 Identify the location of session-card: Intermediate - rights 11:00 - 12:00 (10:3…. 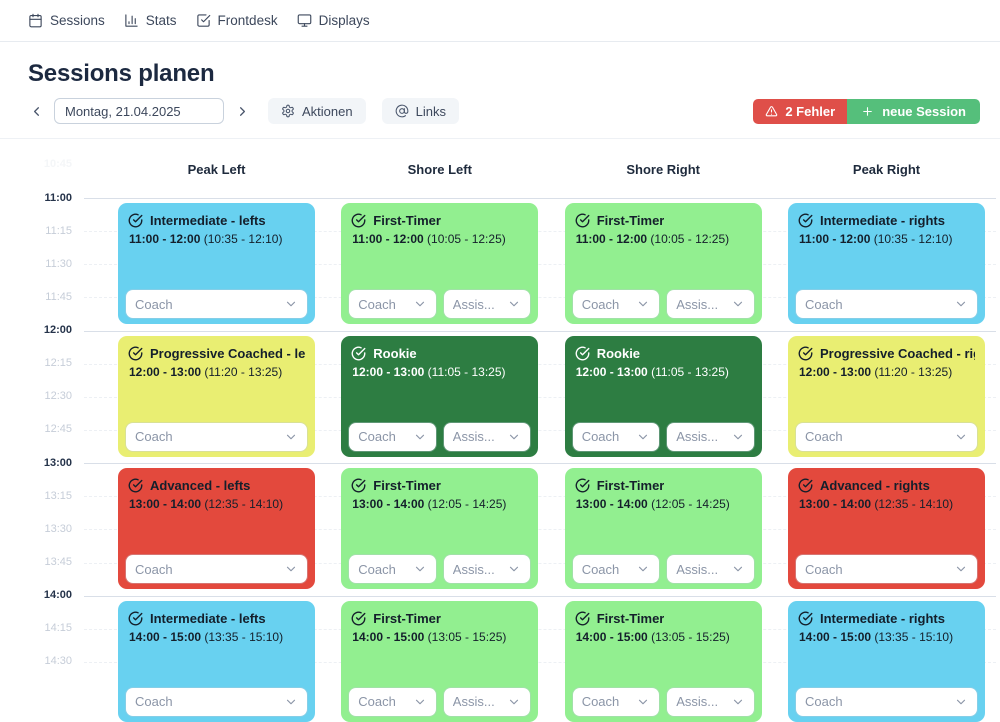
(886, 263).